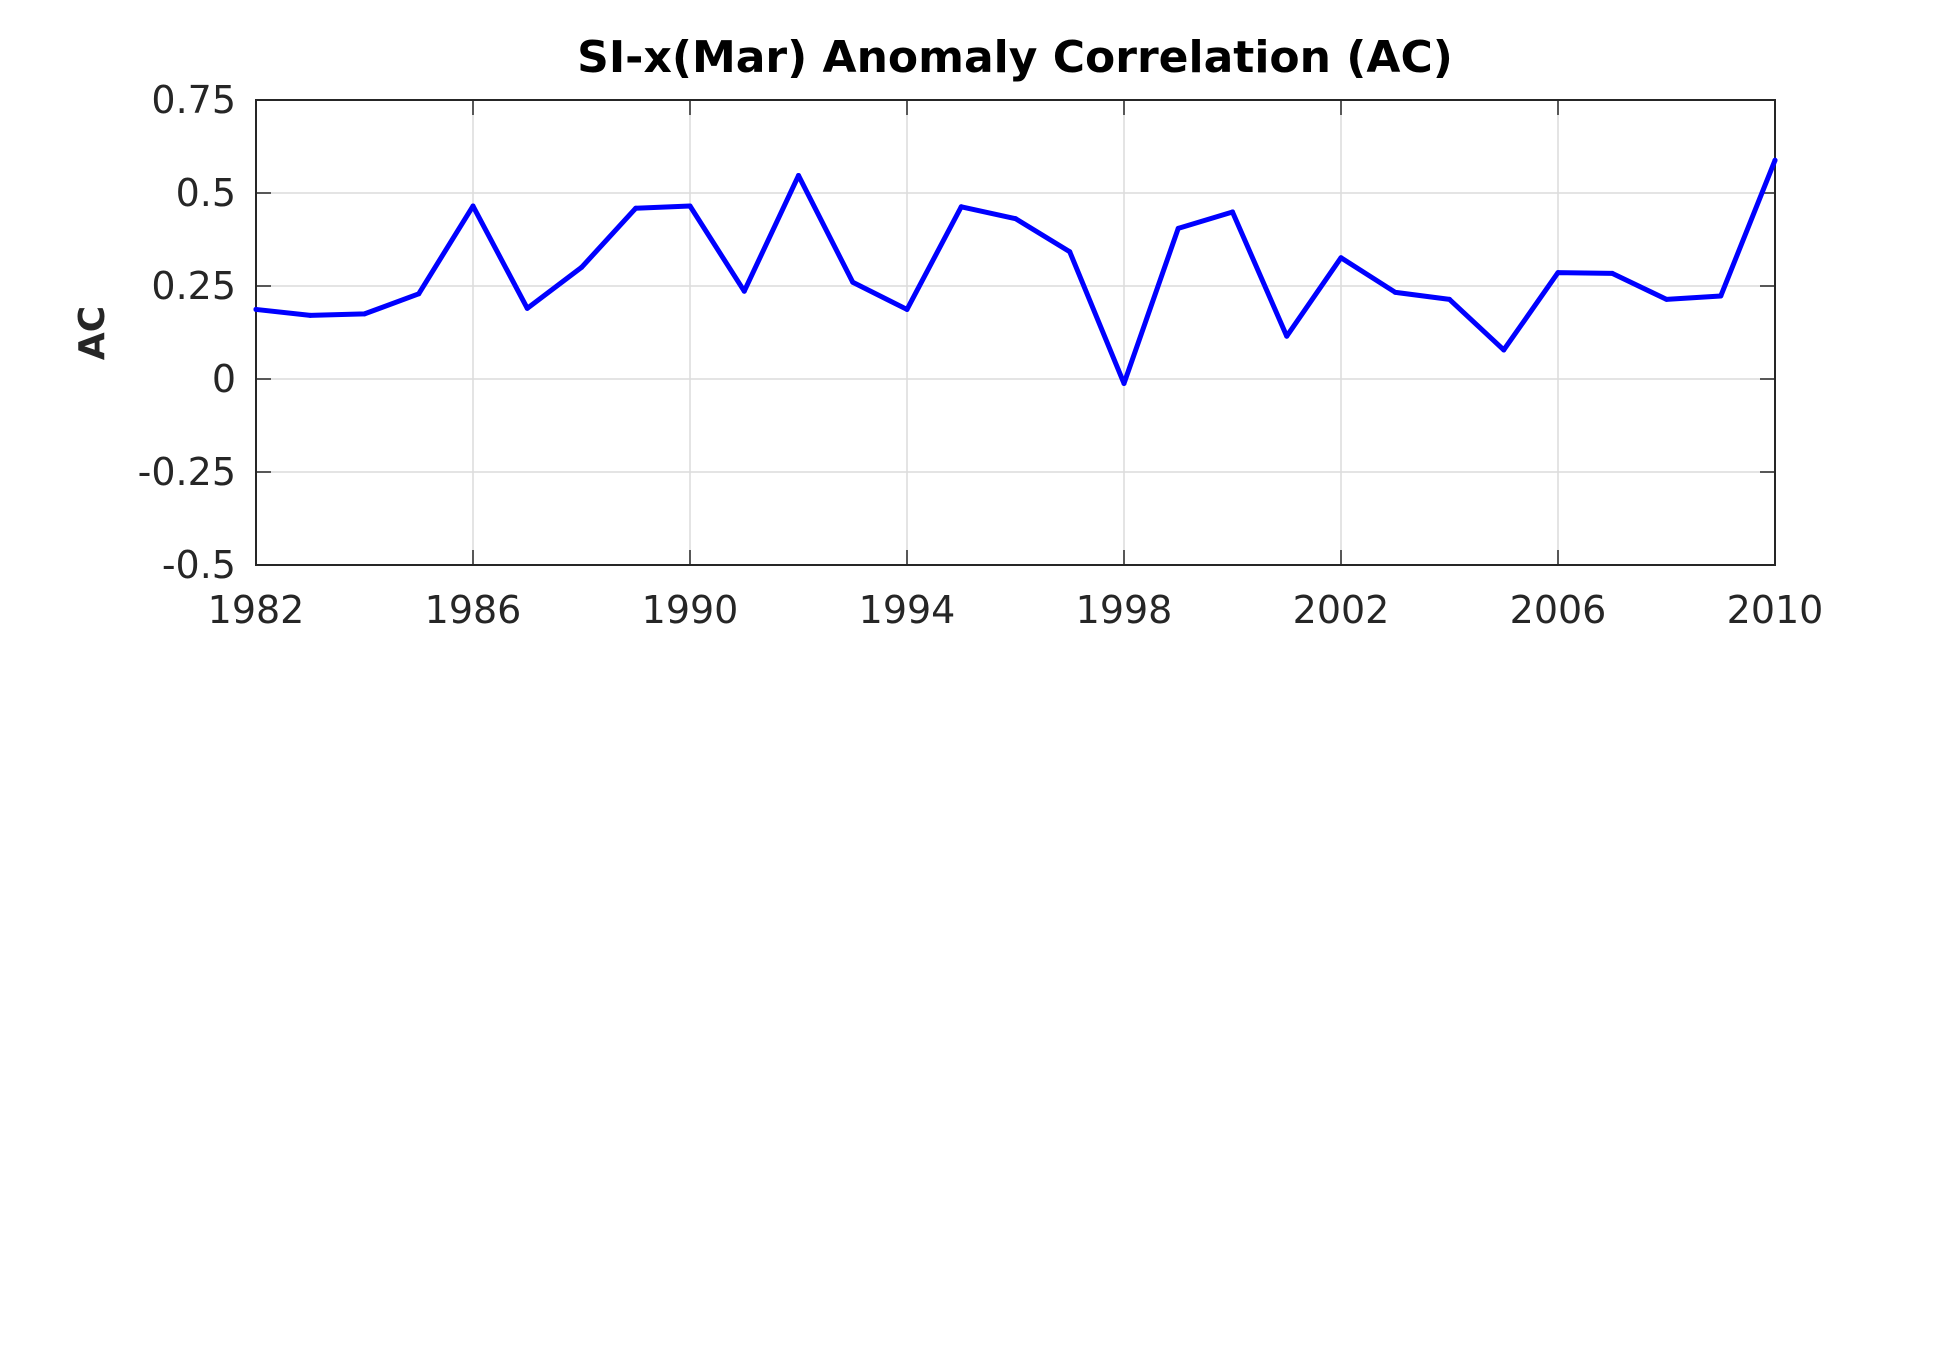 This screenshot has width=1950, height=1350. I want to click on x-tick-label: 2002, so click(1341, 610).